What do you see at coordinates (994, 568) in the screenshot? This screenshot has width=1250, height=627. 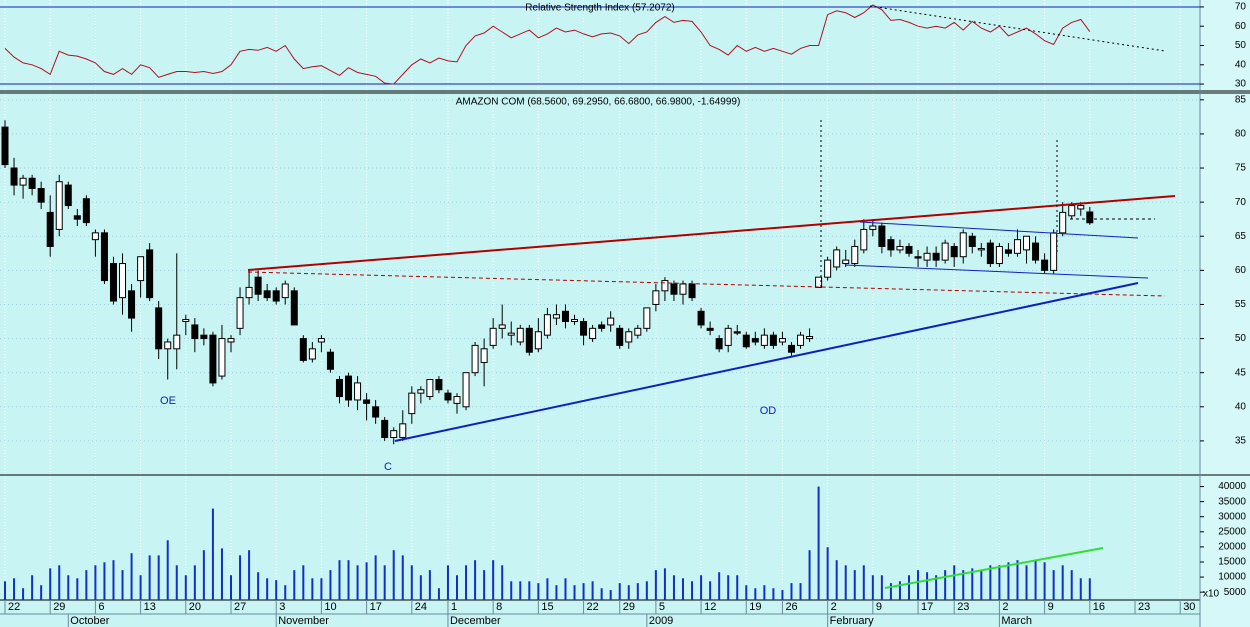 I see `volume-trendline` at bounding box center [994, 568].